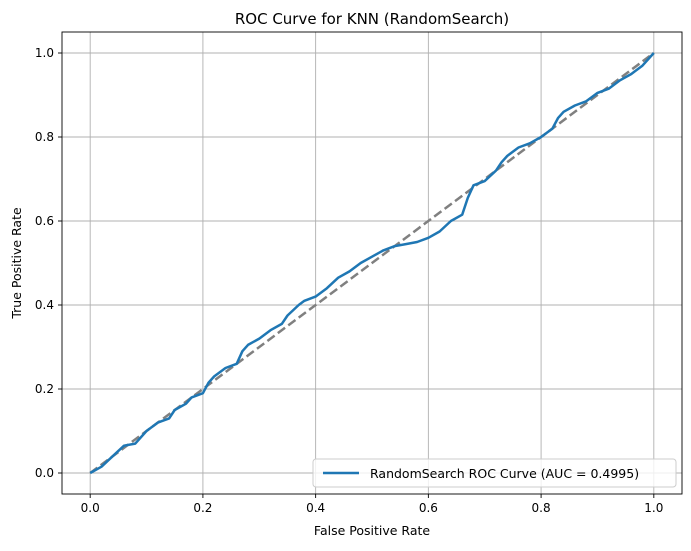  I want to click on legend-box, so click(494, 473).